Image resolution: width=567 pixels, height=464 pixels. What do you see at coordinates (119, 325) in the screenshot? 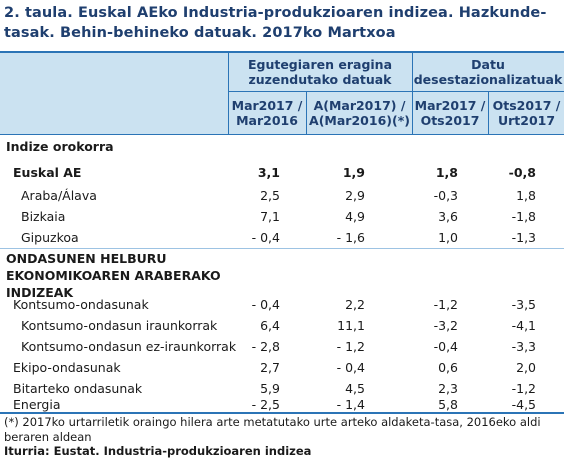
I see `row-label: Kontsumo-ondasun iraunkorrak` at bounding box center [119, 325].